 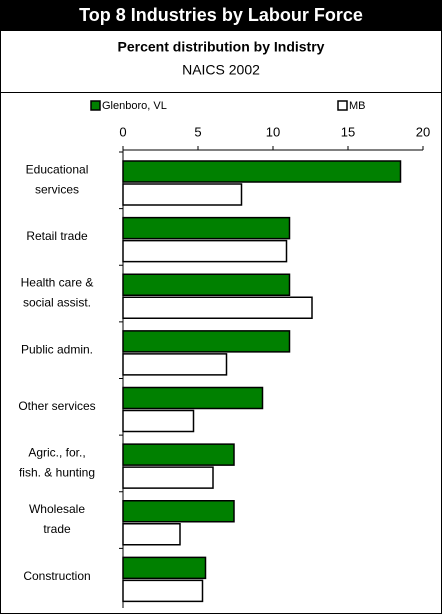 What do you see at coordinates (57, 349) in the screenshot?
I see `y-tick-label: Public admin.` at bounding box center [57, 349].